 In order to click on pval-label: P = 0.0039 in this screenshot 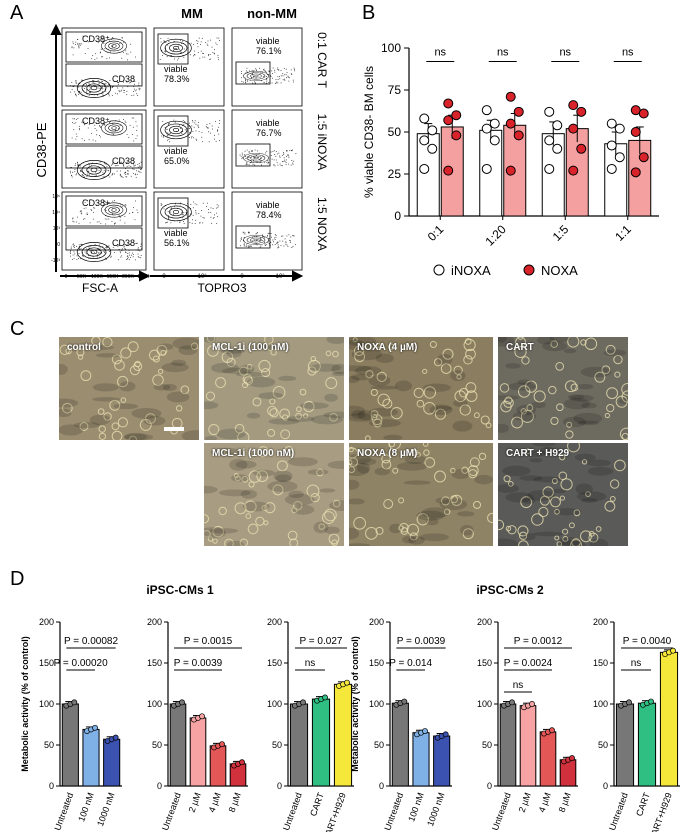, I will do `click(198, 663)`.